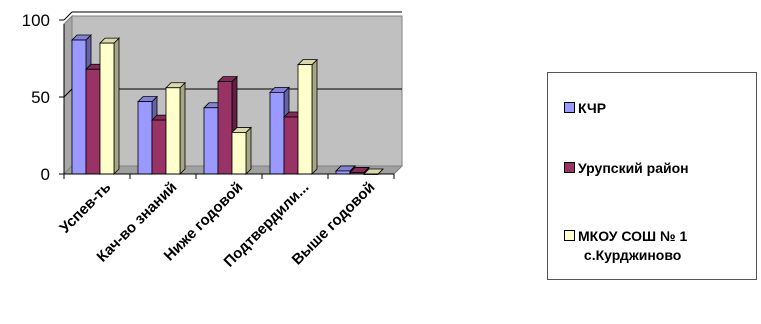 The width and height of the screenshot is (761, 324). Describe the element at coordinates (633, 236) in the screenshot. I see `legend-label-school-line1: МКОУ СОШ № 1` at that location.